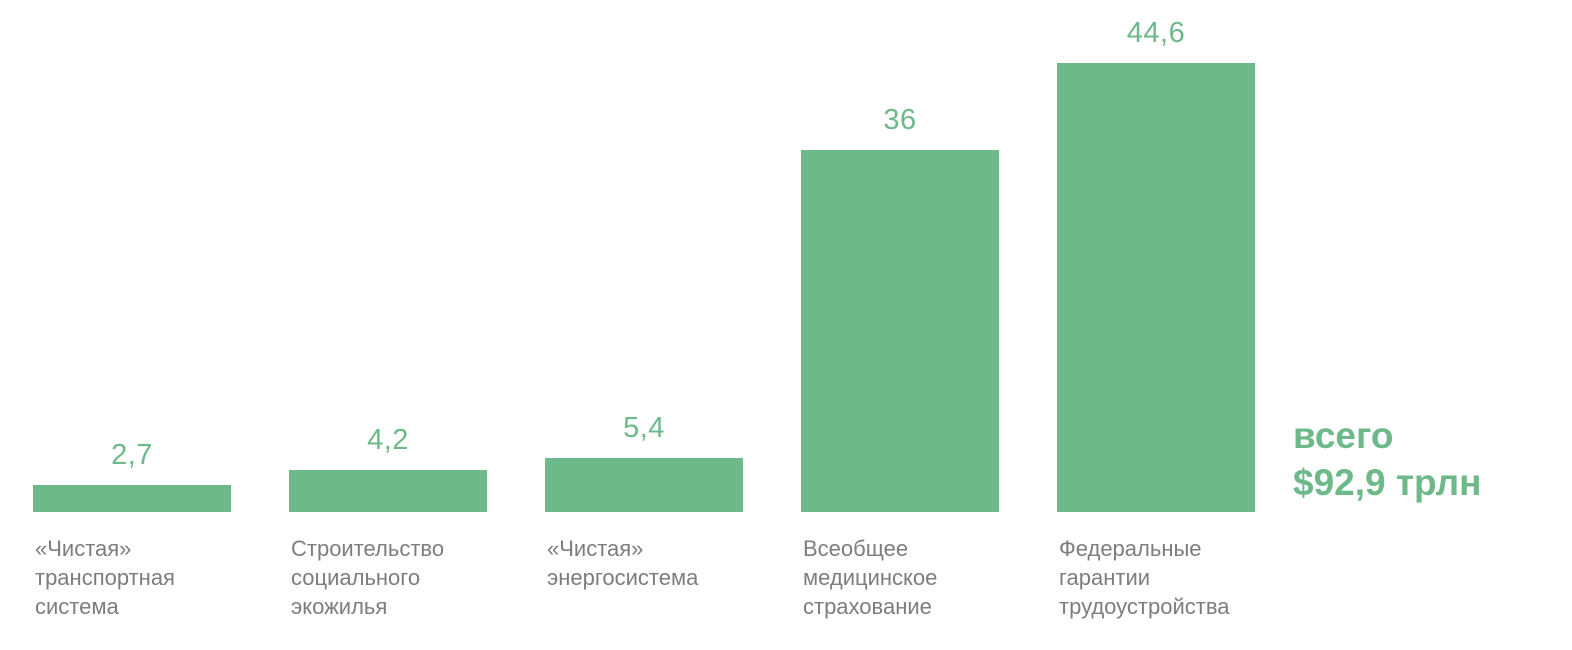  I want to click on bar-category-label: Строительство социального экожилья, so click(368, 578).